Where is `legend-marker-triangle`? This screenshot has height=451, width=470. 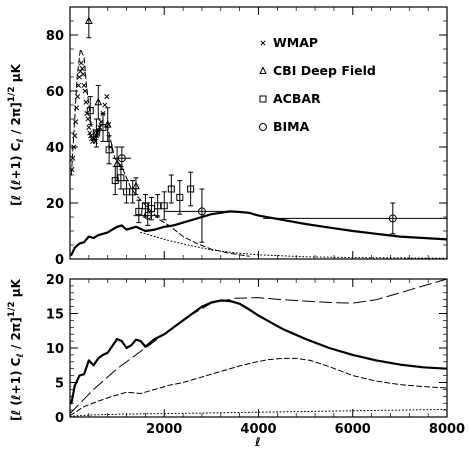
legend-marker-triangle is located at coordinates (263, 70).